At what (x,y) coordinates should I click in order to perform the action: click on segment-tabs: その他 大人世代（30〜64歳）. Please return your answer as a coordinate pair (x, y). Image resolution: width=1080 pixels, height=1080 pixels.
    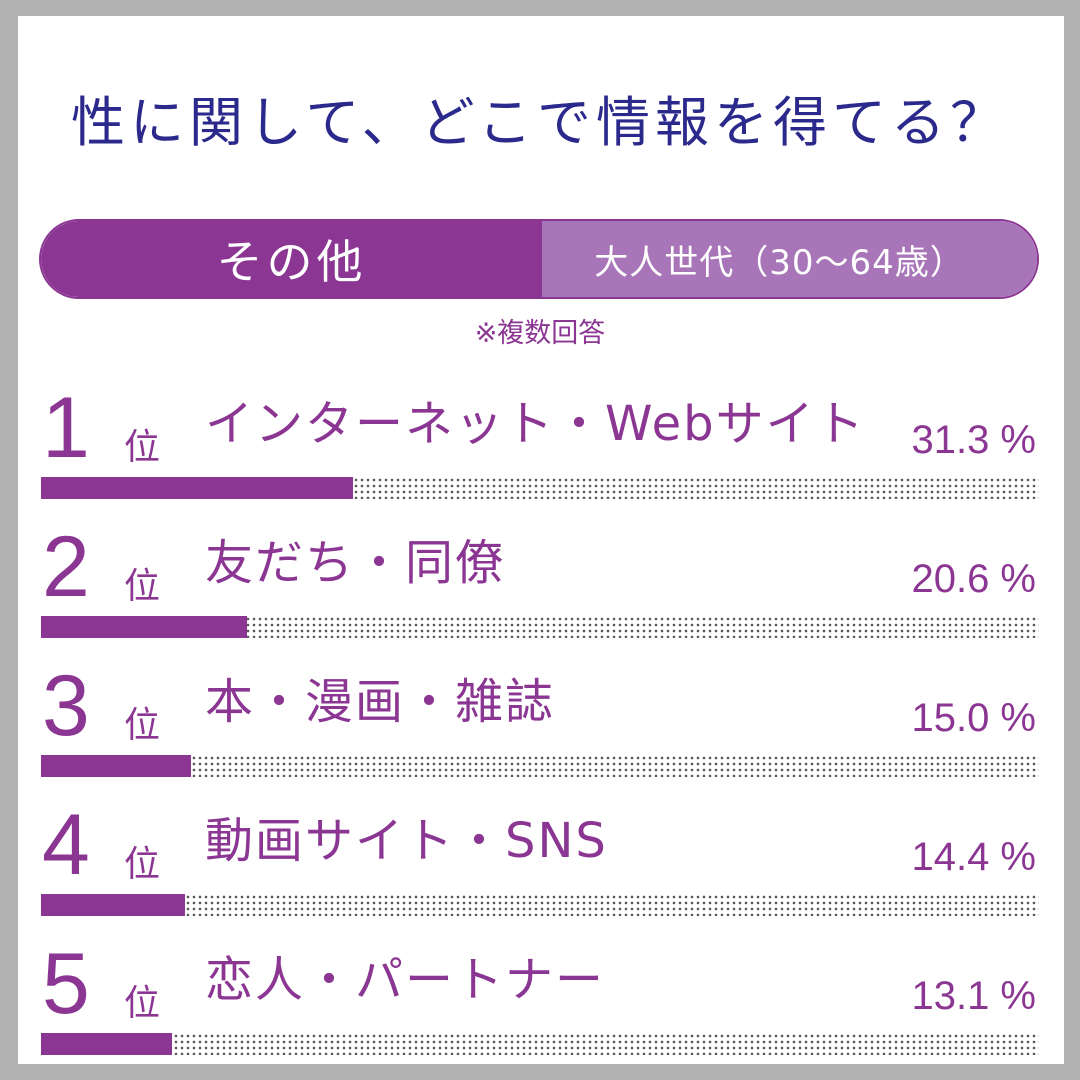
    Looking at the image, I should click on (539, 259).